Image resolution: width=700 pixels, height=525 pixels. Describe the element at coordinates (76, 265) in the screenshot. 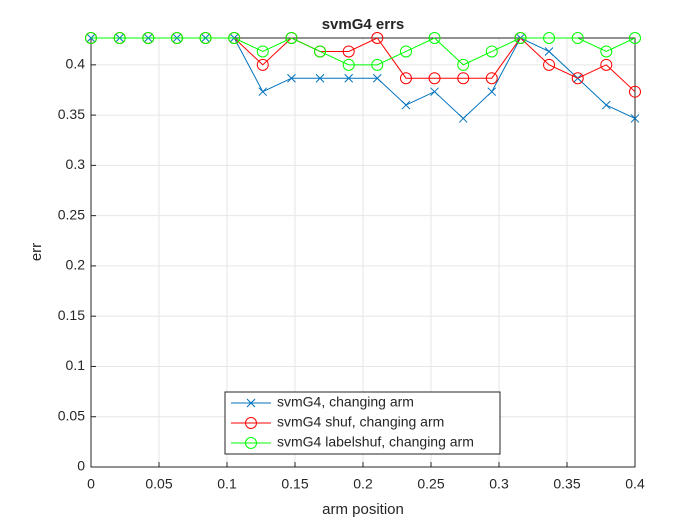

I see `y-tick-label: 0.2` at that location.